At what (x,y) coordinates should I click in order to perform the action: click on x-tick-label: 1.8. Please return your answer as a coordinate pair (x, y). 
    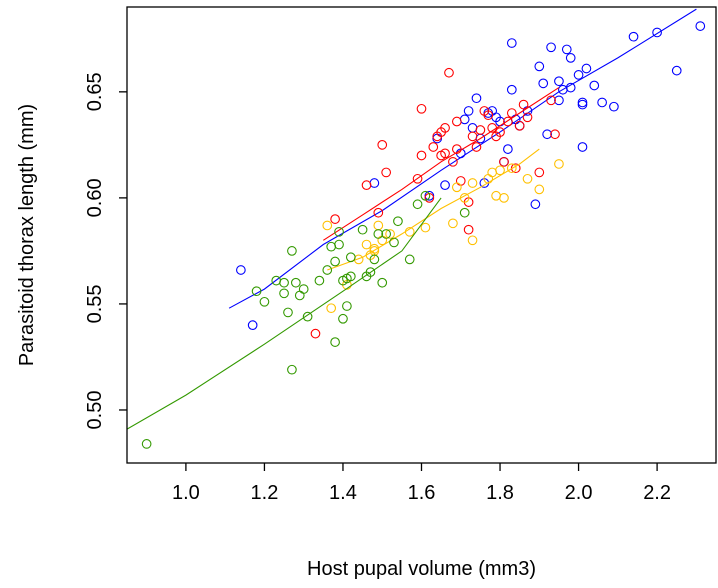
    Looking at the image, I should click on (500, 493).